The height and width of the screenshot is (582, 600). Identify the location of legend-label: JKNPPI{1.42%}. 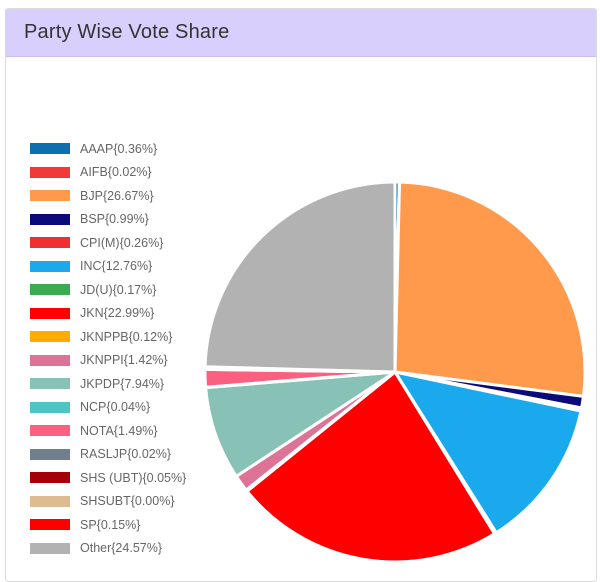
(124, 360).